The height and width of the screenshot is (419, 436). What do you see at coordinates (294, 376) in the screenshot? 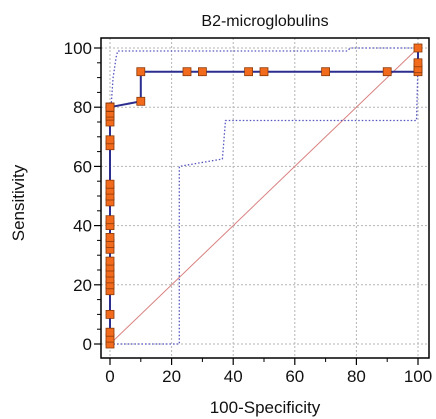
I see `x-tick-label: 60` at bounding box center [294, 376].